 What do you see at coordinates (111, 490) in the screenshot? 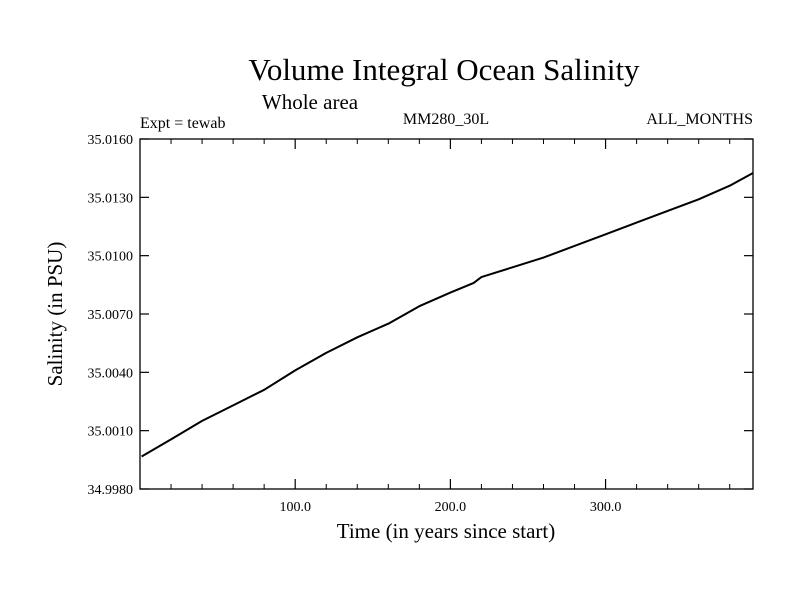
I see `y-tick-label-0: 34.9980` at bounding box center [111, 490].